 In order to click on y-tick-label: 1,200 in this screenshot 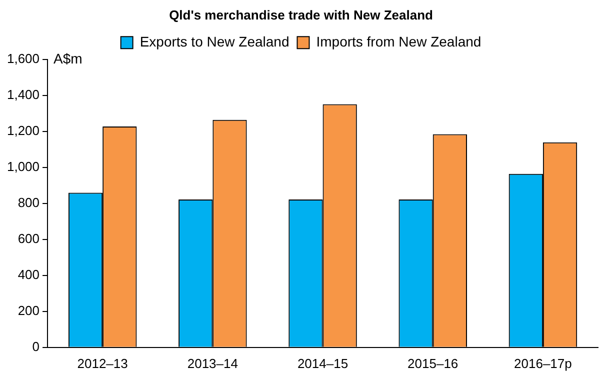, I will do `click(23, 130)`.